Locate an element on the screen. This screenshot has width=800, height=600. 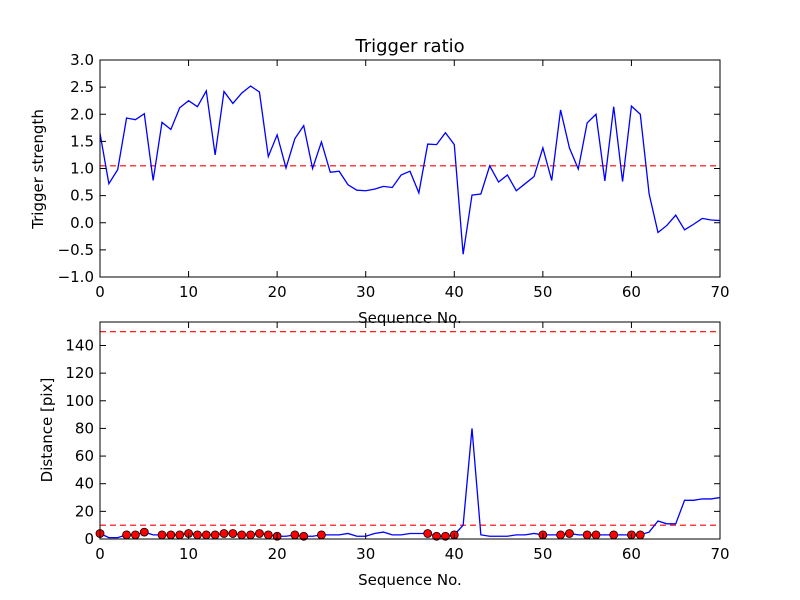
y-tick-label: 140 is located at coordinates (79, 345).